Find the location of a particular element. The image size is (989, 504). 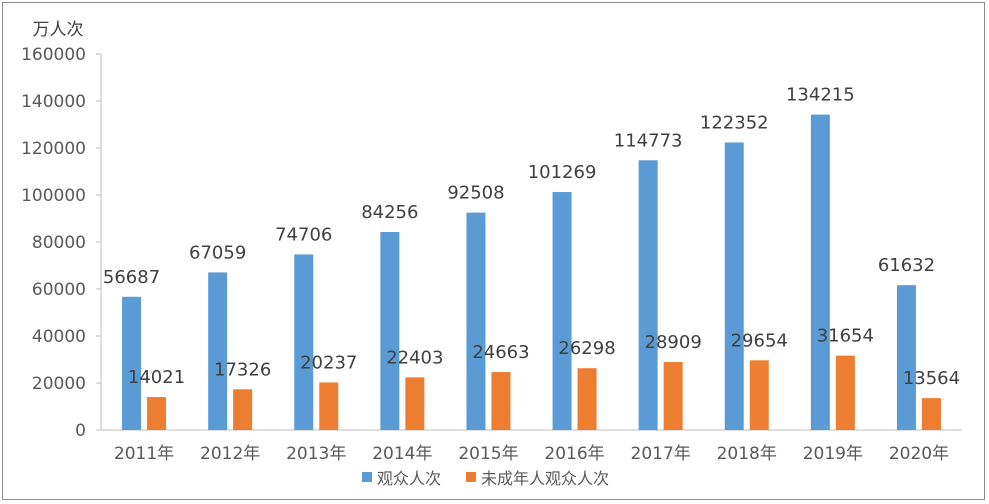

y-tick-label: 60000 is located at coordinates (59, 290).